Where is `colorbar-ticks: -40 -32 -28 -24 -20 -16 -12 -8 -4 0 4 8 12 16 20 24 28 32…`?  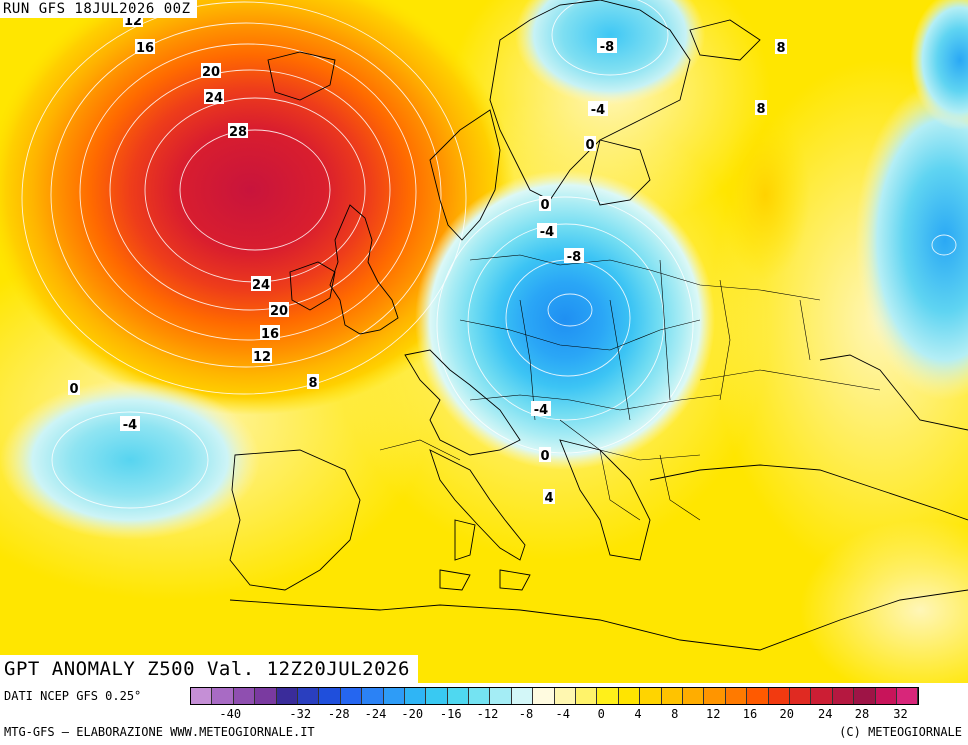
colorbar-ticks: -40 -32 -28 -24 -20 -16 -12 -8 -4 0 4 8 12 16 20 24 28 32… is located at coordinates (576, 714).